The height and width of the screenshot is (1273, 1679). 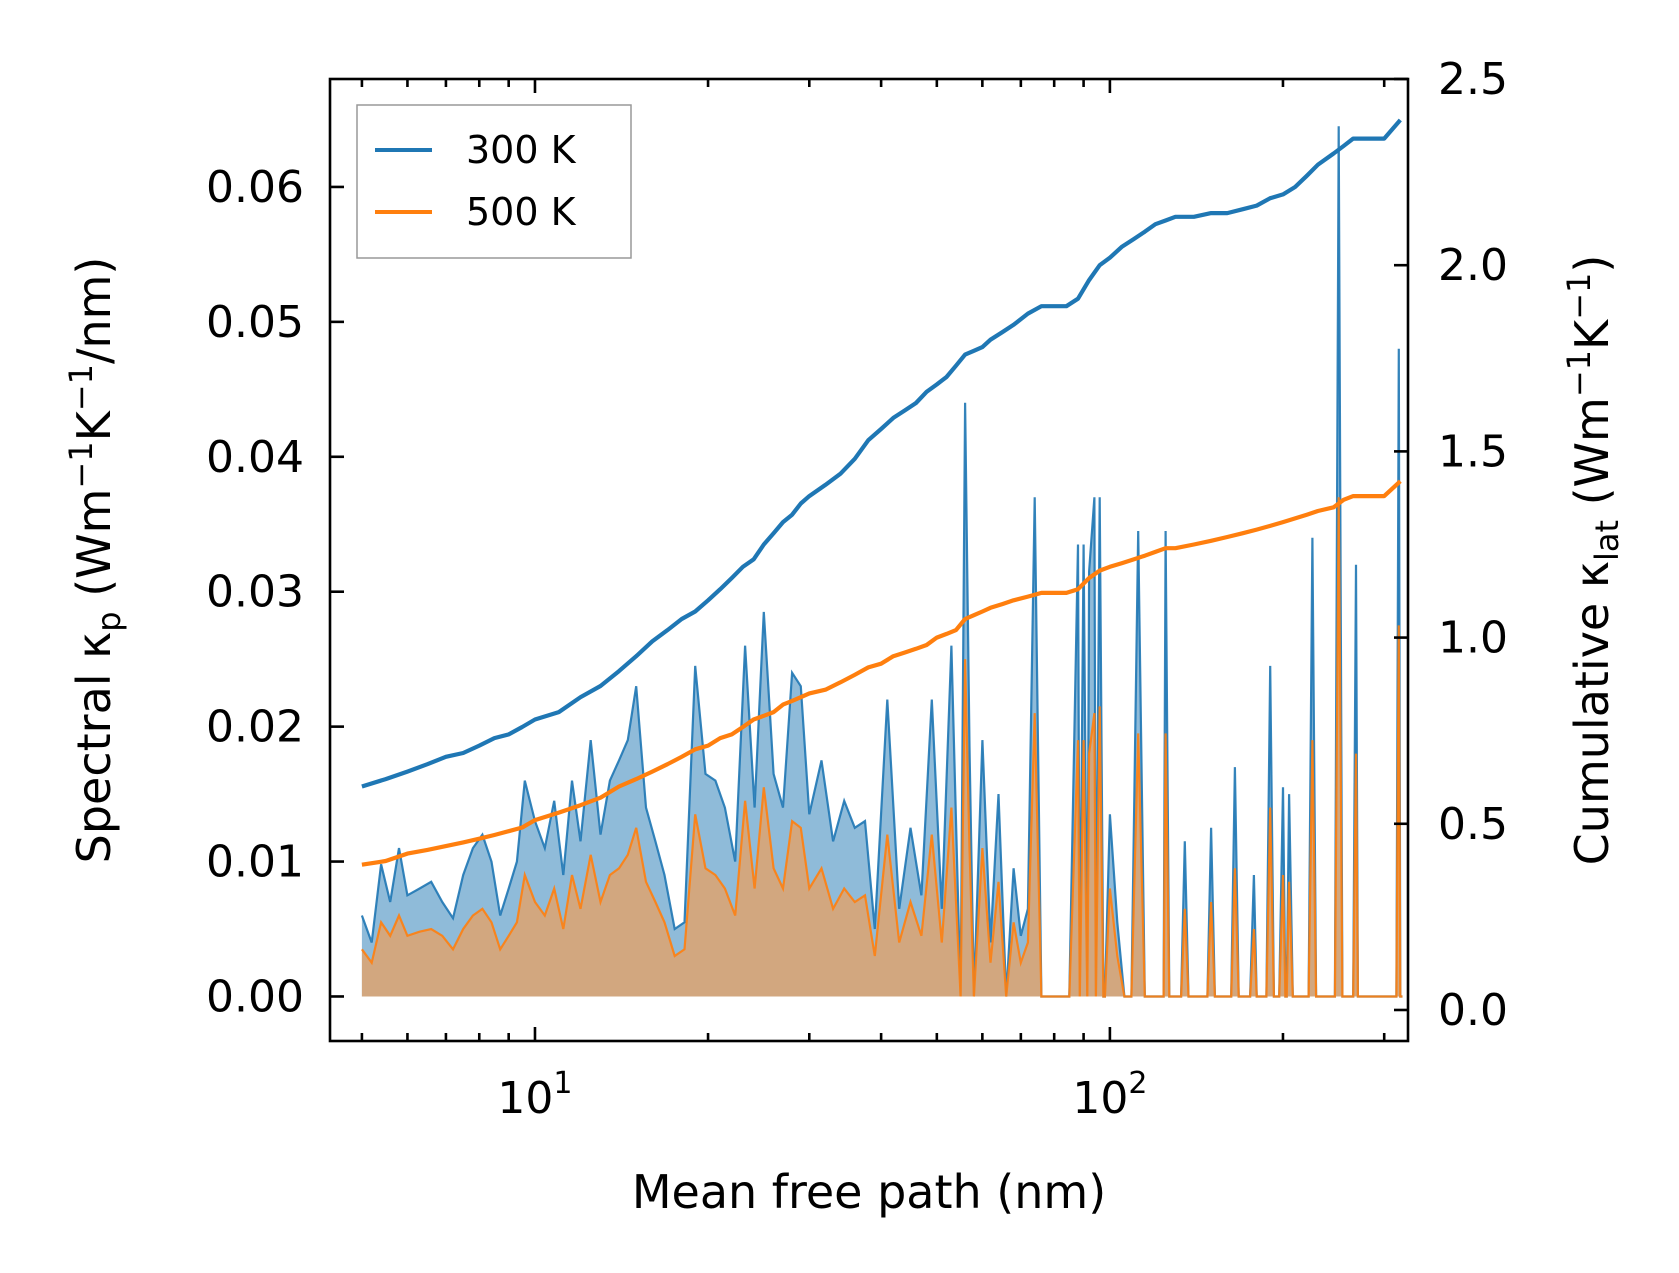 I want to click on legend-box, so click(x=494, y=181).